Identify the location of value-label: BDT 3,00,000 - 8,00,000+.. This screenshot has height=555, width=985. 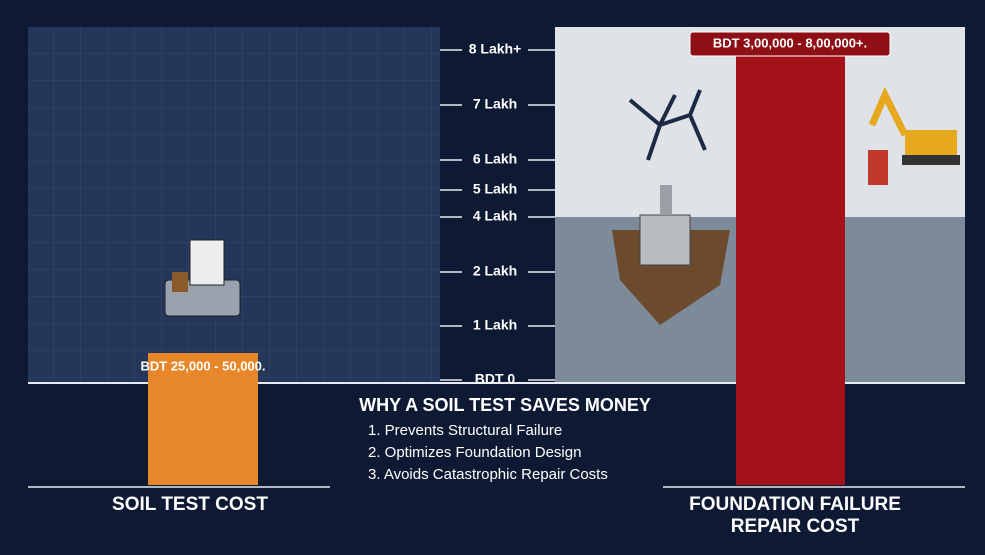
(790, 42).